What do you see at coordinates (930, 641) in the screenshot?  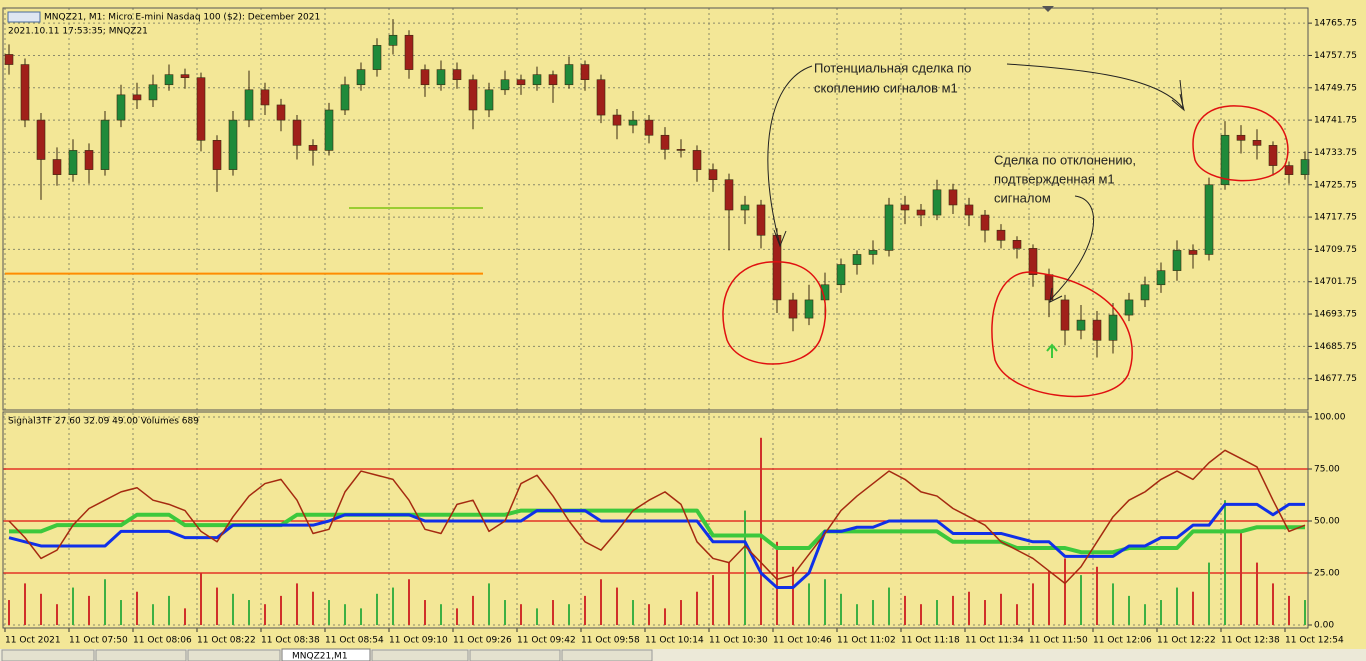 I see `x-tick-label: 11 Oct 11:18` at bounding box center [930, 641].